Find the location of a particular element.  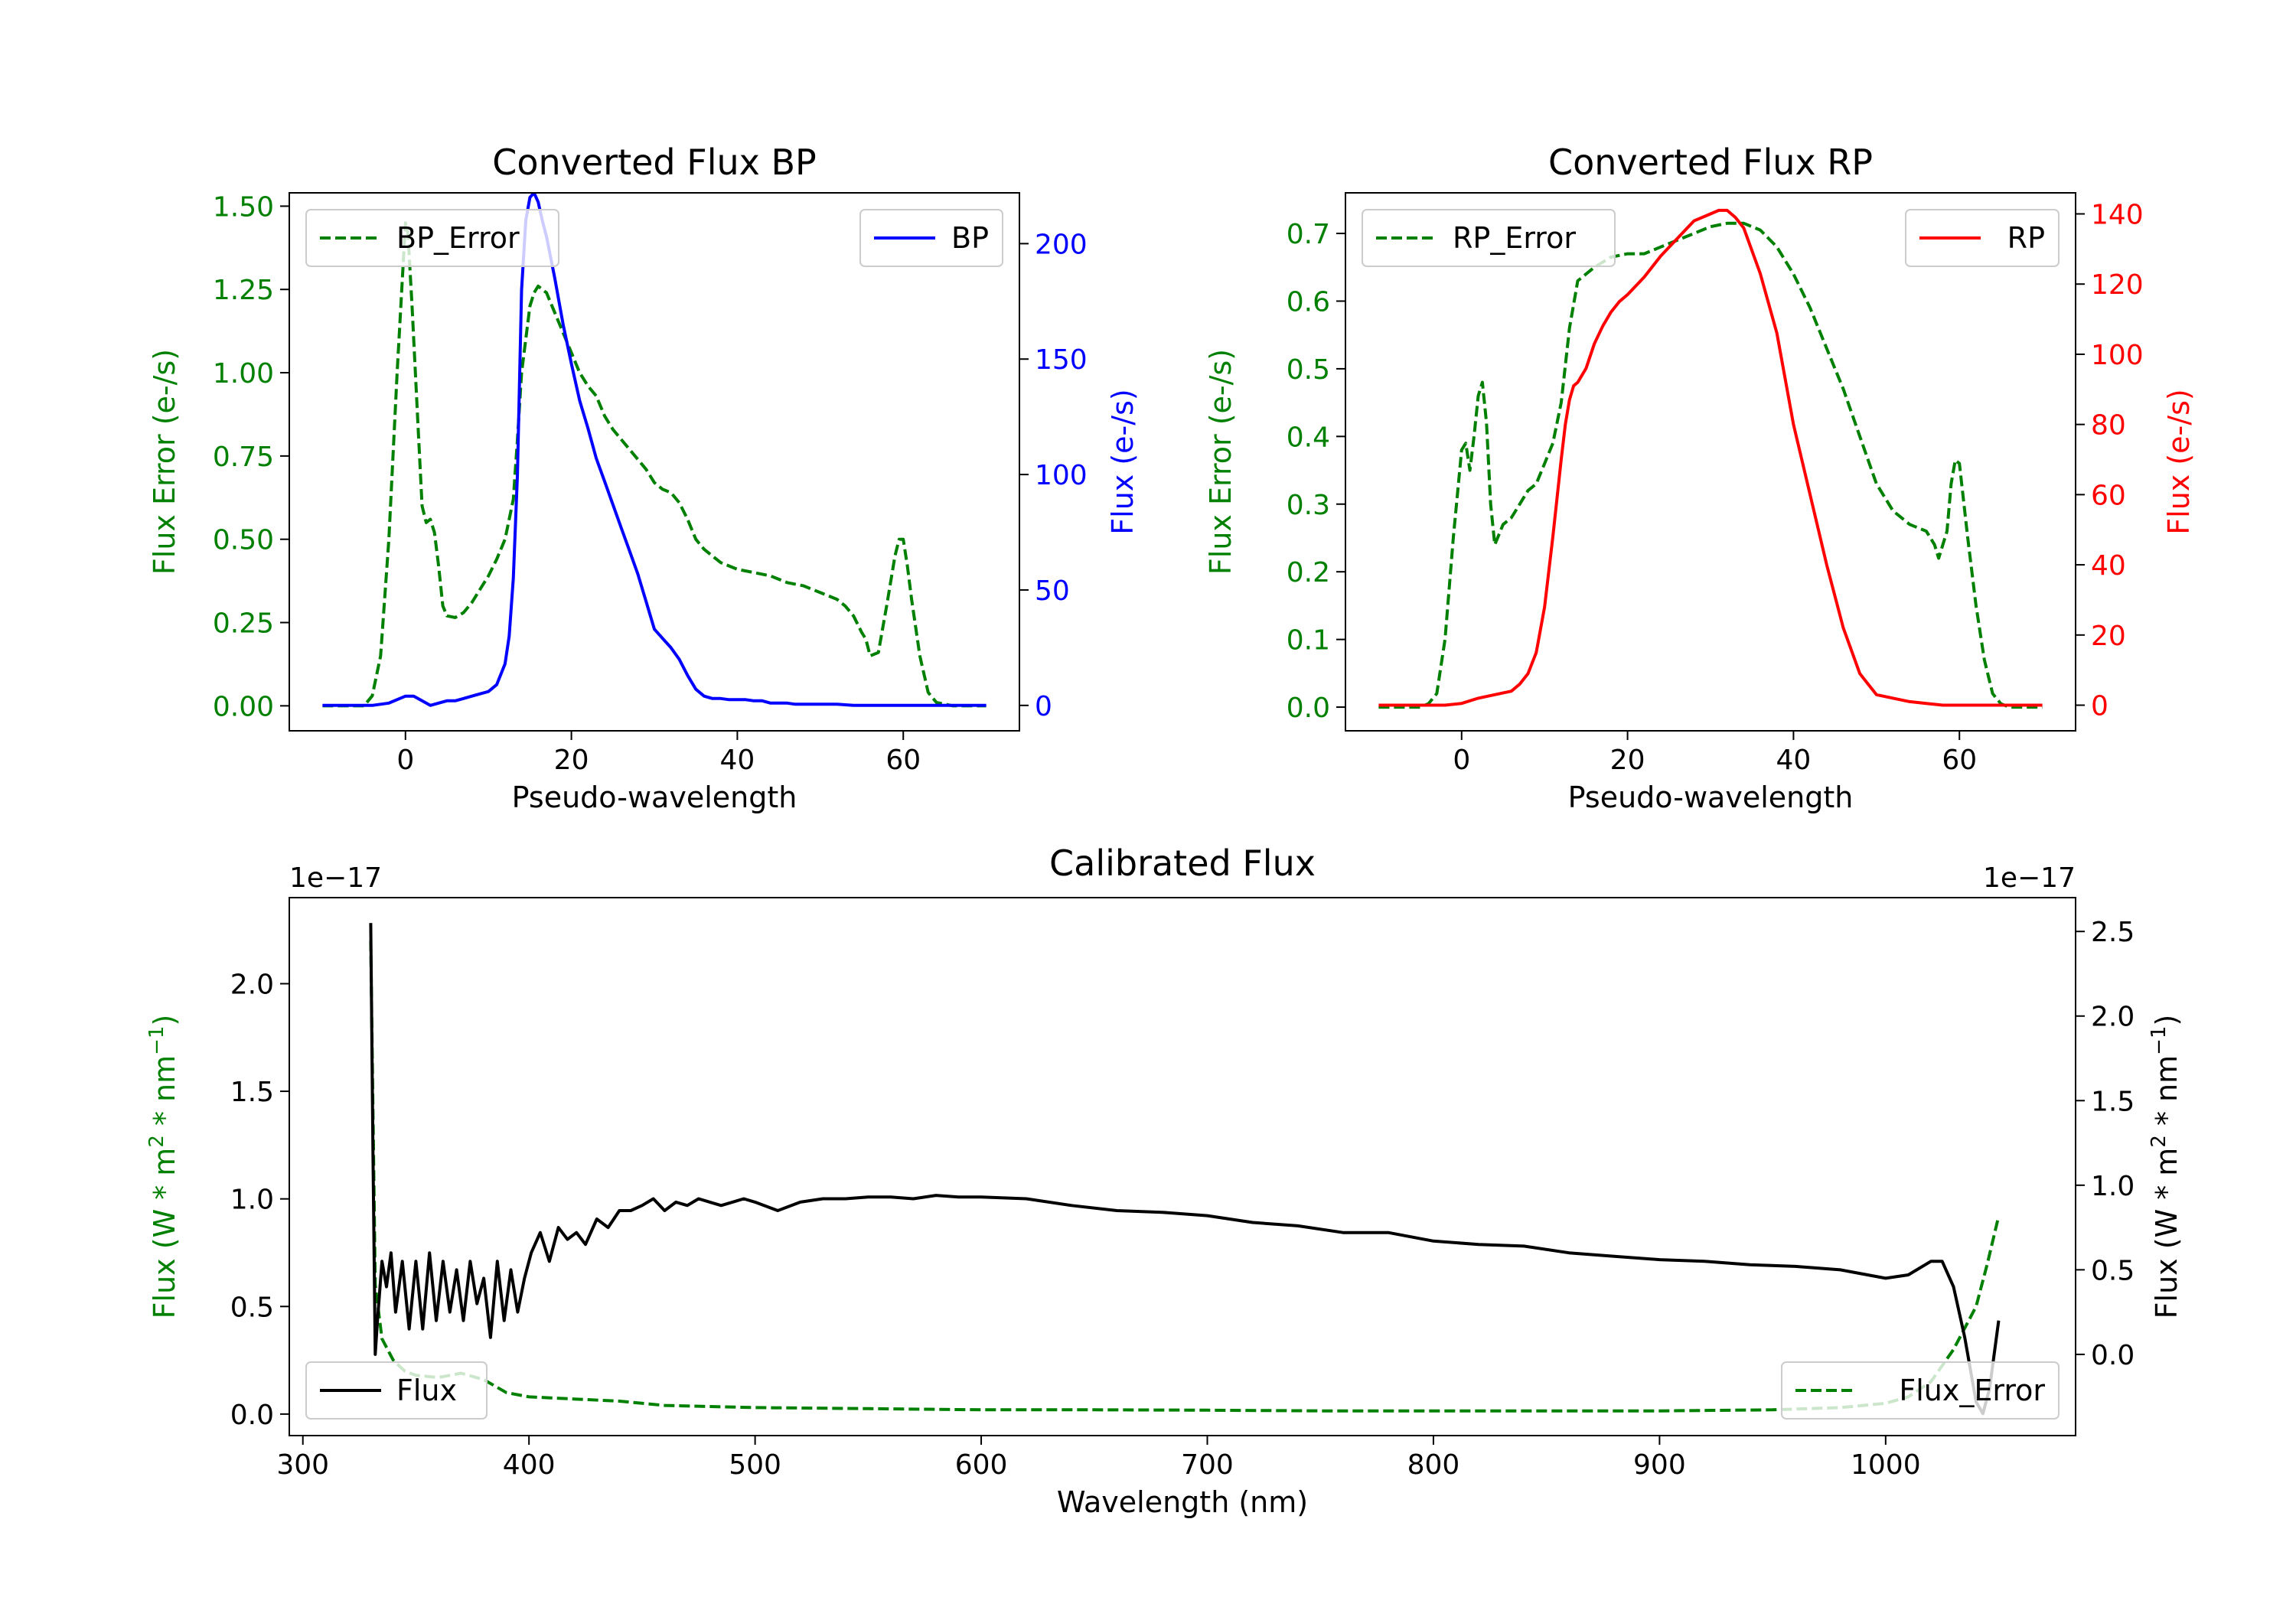

y-right-tick-label: 50 is located at coordinates (1052, 591).